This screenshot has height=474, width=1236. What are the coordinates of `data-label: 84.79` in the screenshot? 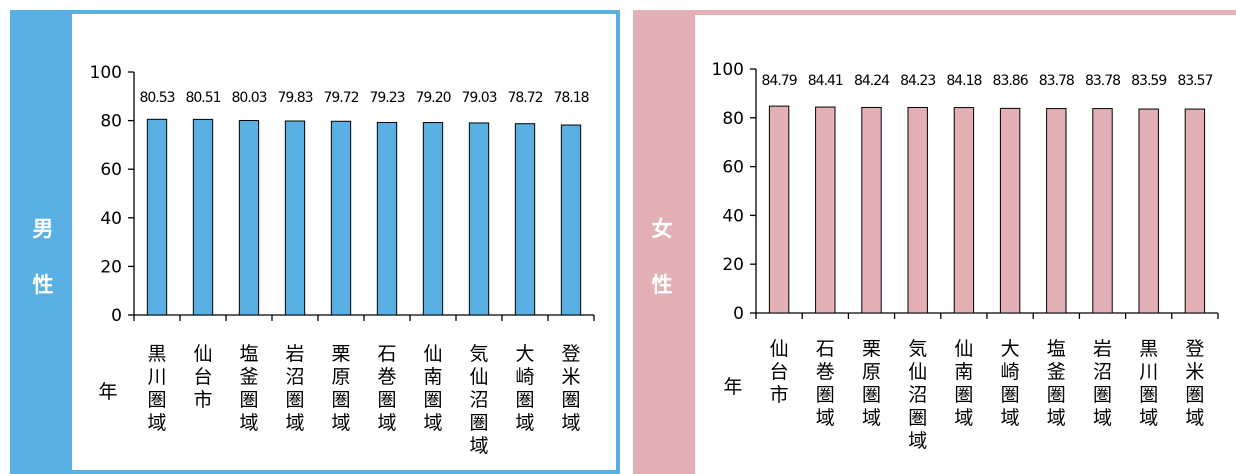 It's located at (779, 81).